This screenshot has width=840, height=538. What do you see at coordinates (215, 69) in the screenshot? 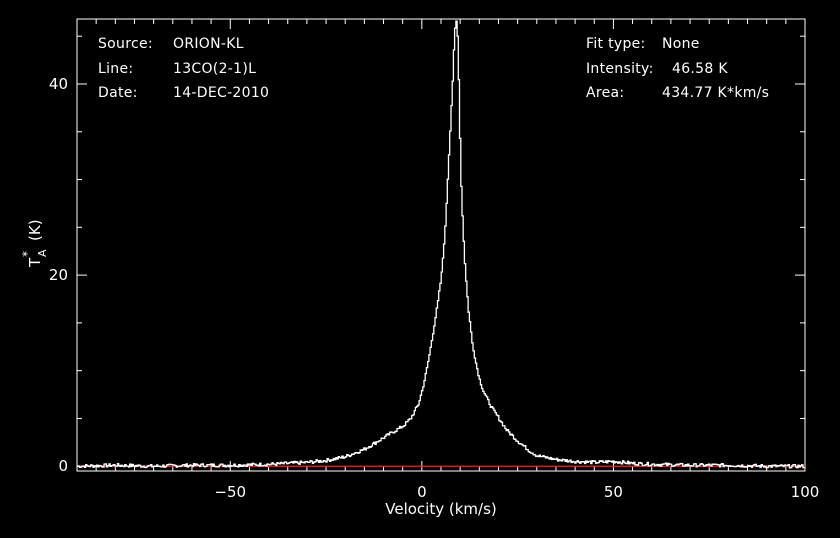
I see `line-value: 13CO(2-1)L` at bounding box center [215, 69].